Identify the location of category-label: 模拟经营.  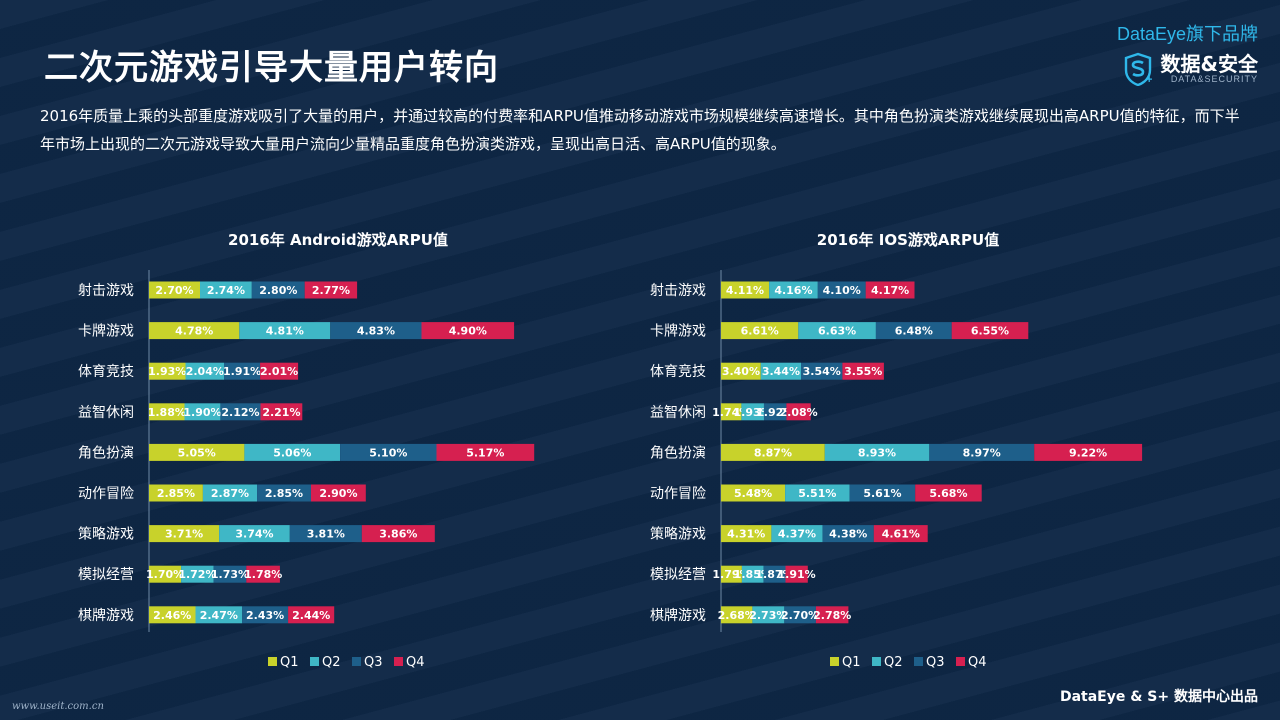
(106, 575).